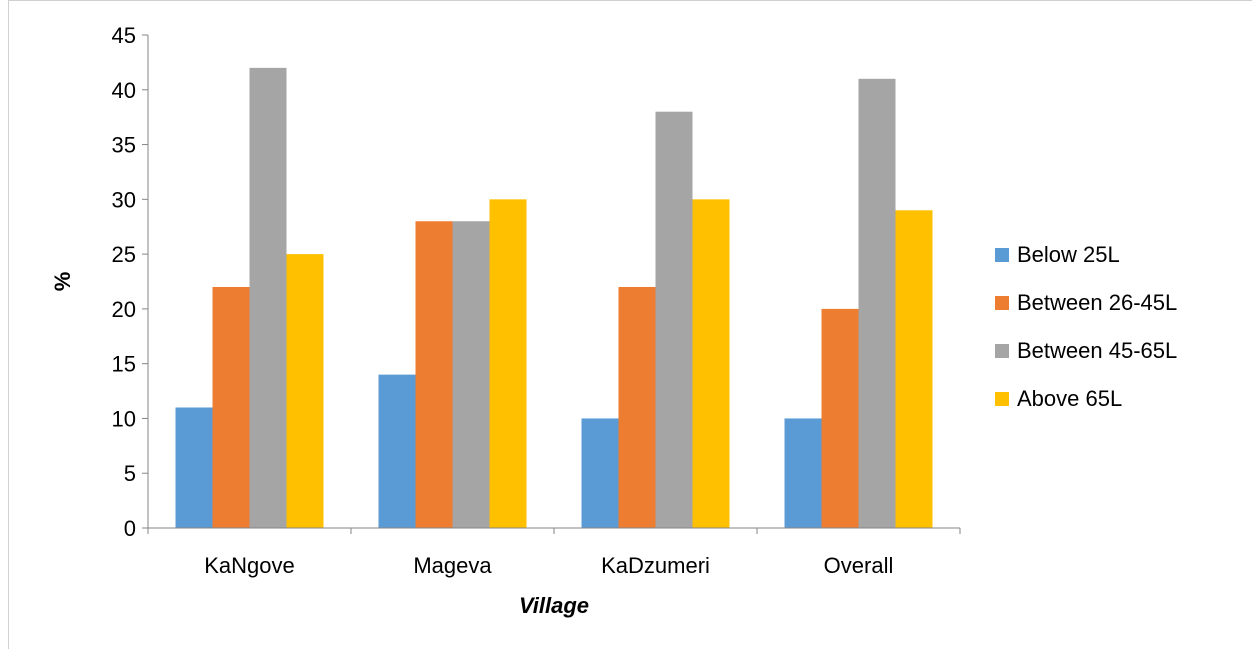  Describe the element at coordinates (124, 145) in the screenshot. I see `y-tick-label: 35` at that location.